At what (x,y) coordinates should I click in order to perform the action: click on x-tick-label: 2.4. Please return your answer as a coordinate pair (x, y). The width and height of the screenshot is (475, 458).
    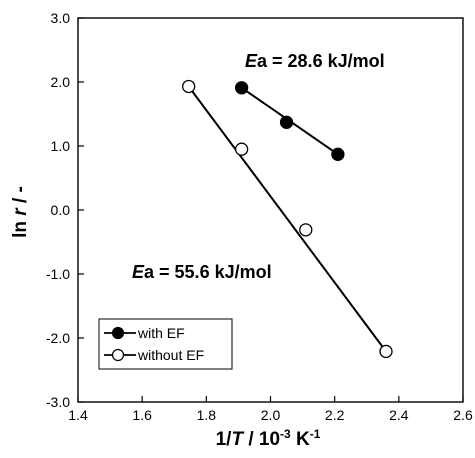
    Looking at the image, I should click on (399, 415).